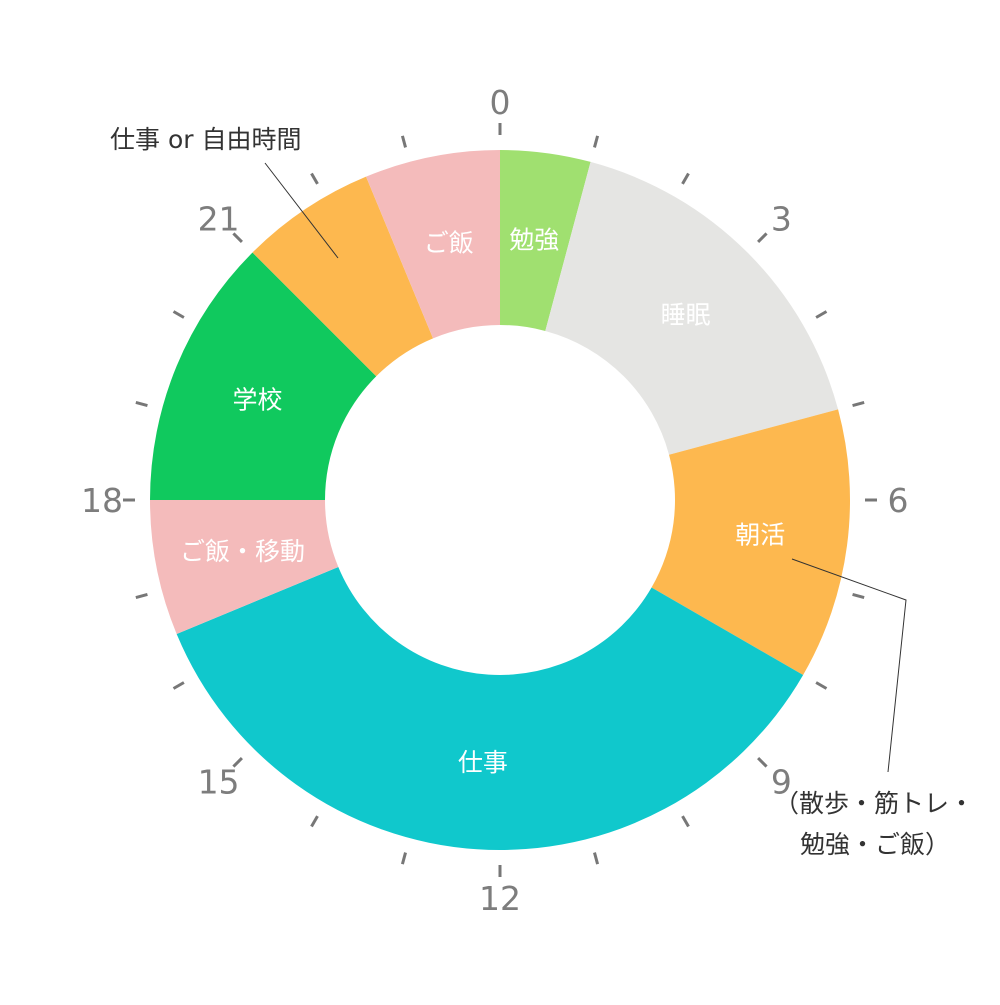 This screenshot has height=1005, width=1000. I want to click on annotation-morning-detail-line1: （散歩・筋トレ・, so click(874, 803).